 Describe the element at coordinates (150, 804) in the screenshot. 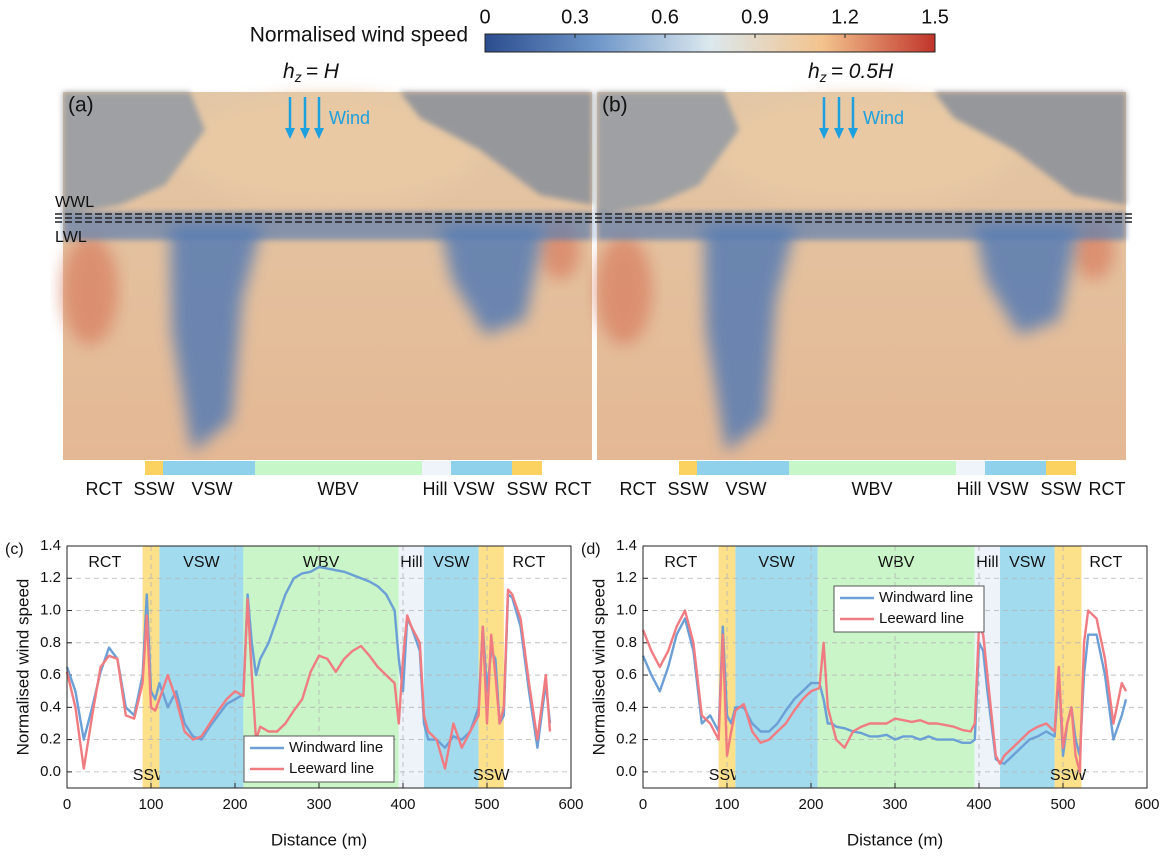

I see `x-tick-label: 100` at that location.